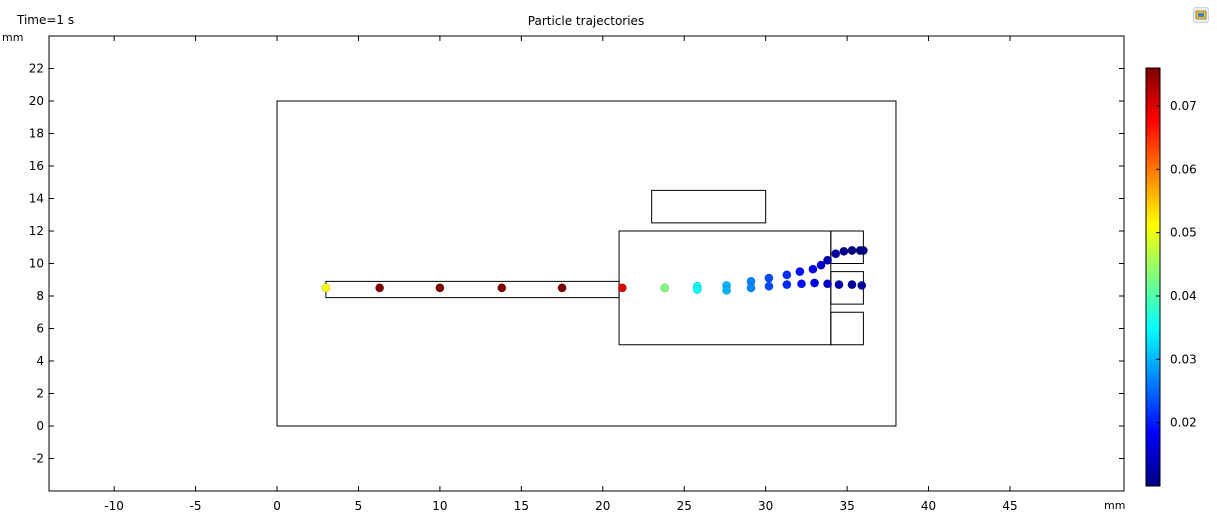 The height and width of the screenshot is (515, 1217). I want to click on y-tick-label: 18, so click(36, 134).